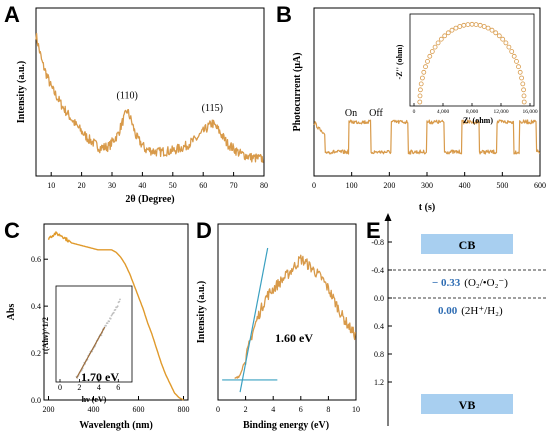 This screenshot has width=550, height=437. I want to click on panel-c-letter: C, so click(12, 230).